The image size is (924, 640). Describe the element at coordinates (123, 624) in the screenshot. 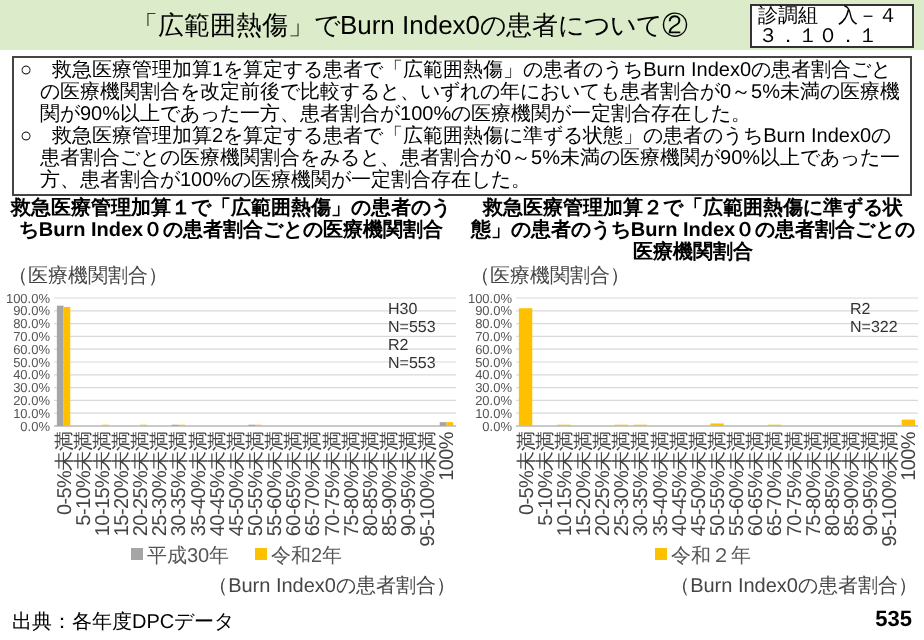

I see `source-note: 出典：各年度DPCデータ` at that location.